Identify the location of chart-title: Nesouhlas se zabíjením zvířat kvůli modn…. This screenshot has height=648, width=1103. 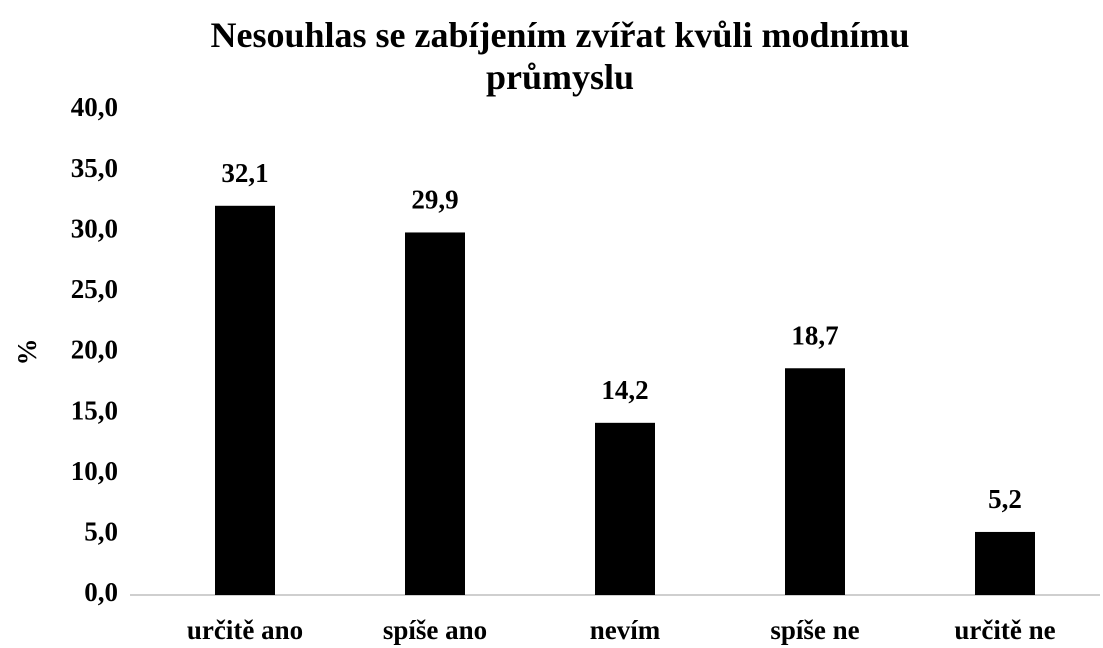
(560, 56).